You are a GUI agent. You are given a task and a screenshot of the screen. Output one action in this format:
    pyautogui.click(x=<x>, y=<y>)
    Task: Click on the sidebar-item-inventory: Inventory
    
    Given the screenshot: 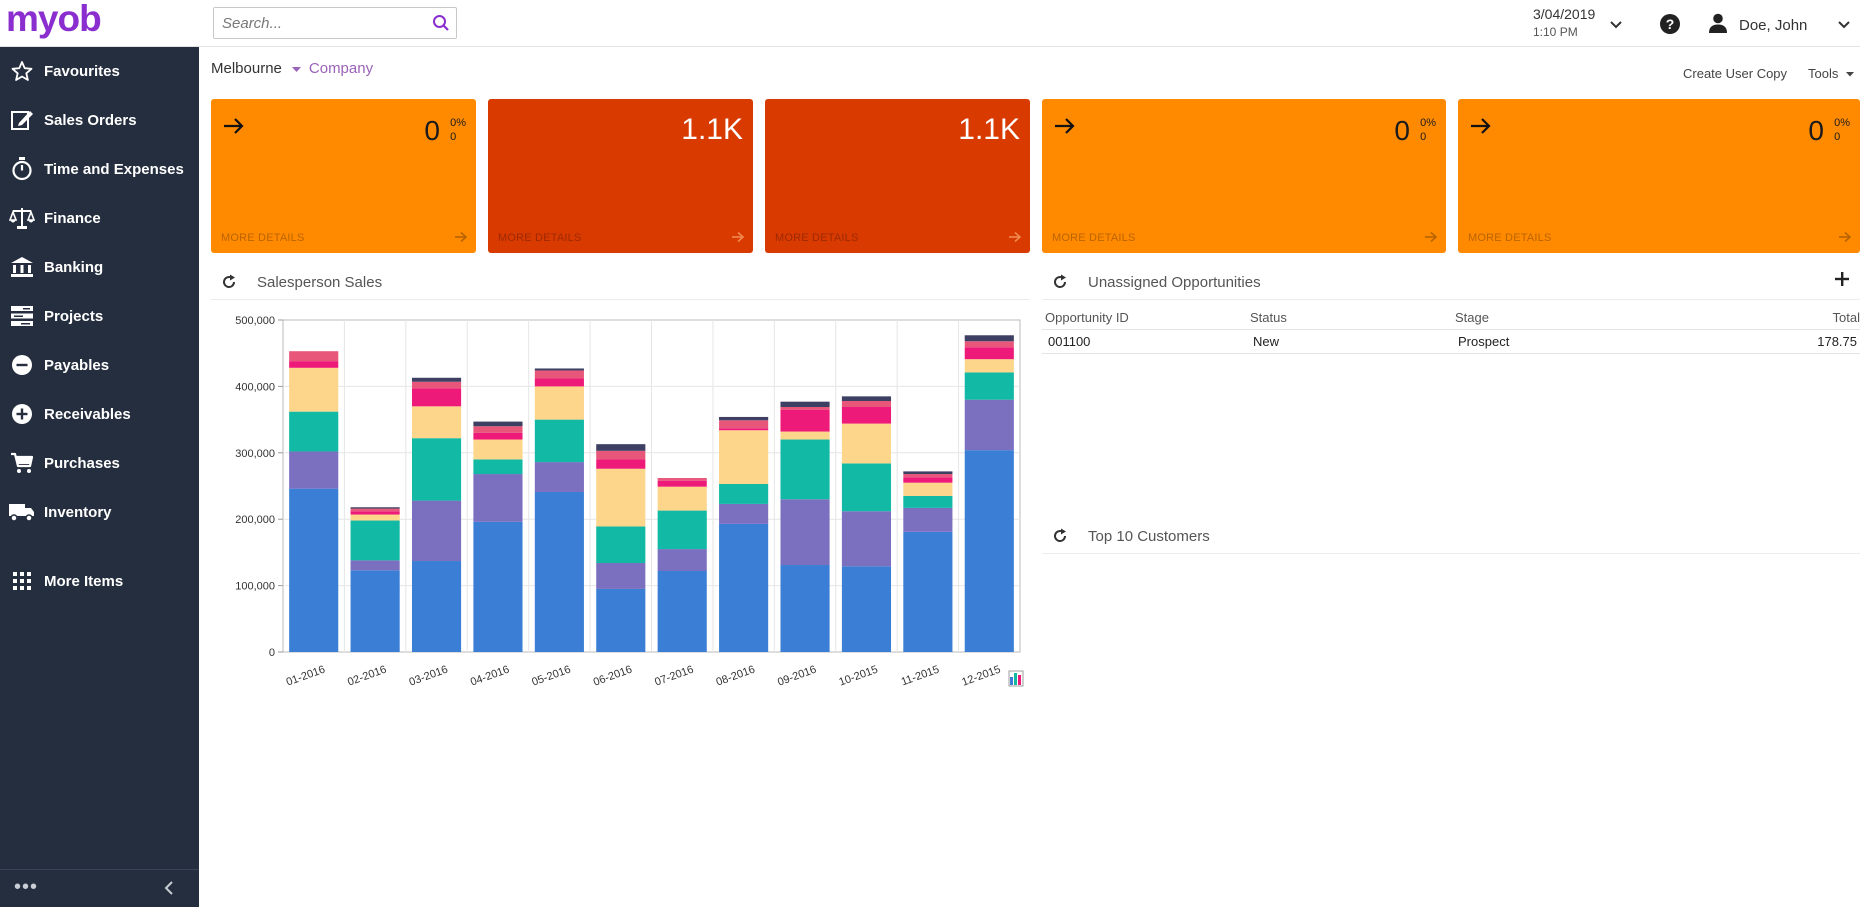 What is the action you would take?
    pyautogui.click(x=99, y=512)
    